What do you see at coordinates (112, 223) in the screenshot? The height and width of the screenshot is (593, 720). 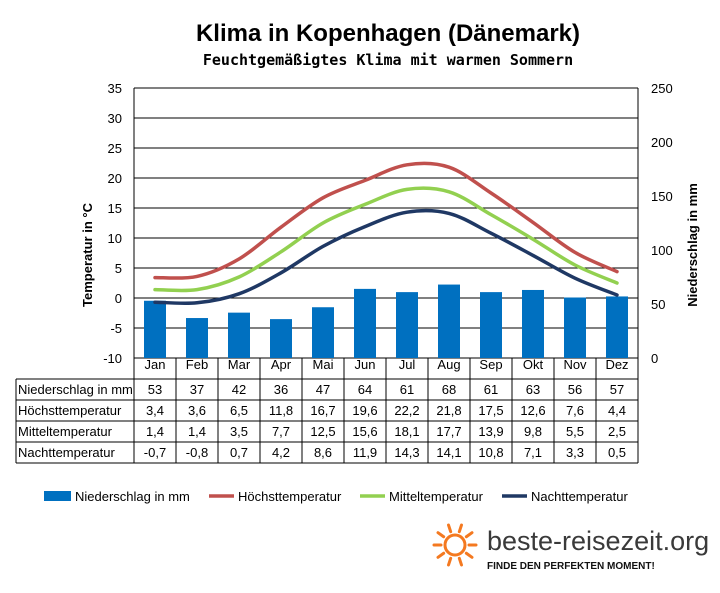 I see `left-axis-ticks: -10 -5 0 5 10 15 20 25 30 35` at bounding box center [112, 223].